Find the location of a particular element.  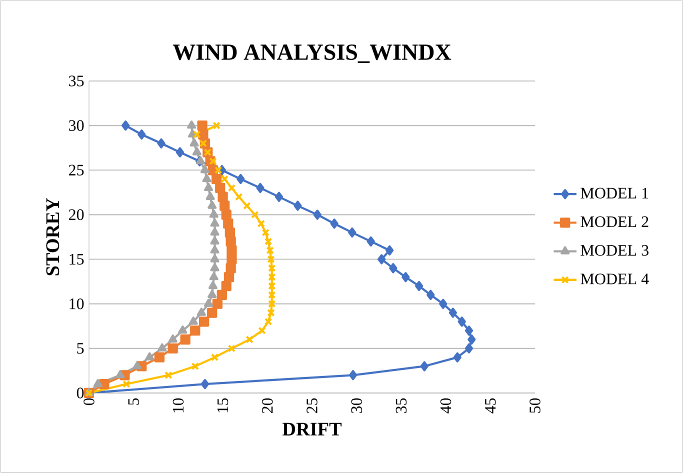

x-tick-label: 5 is located at coordinates (133, 401).